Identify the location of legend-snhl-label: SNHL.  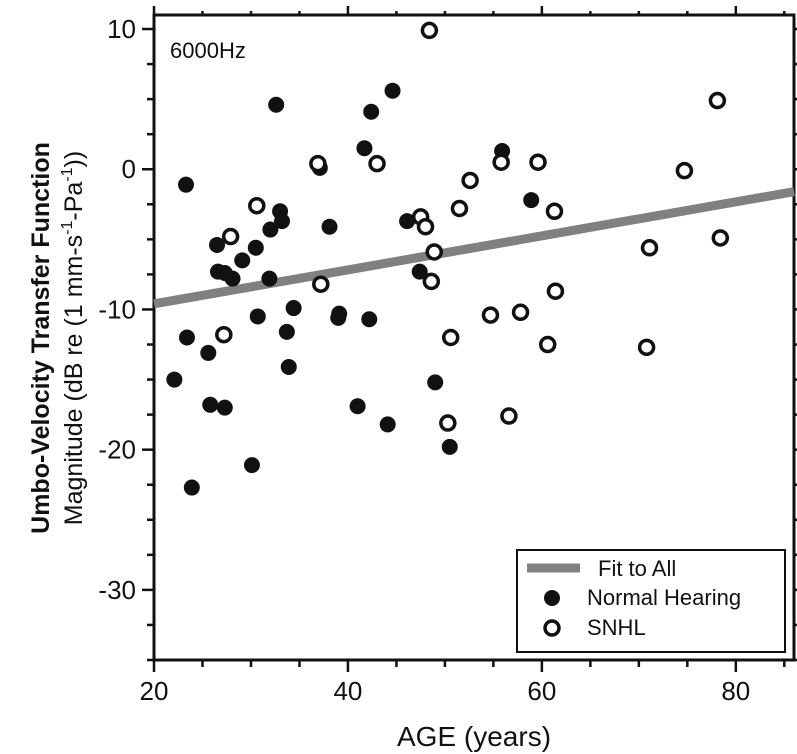
(616, 627).